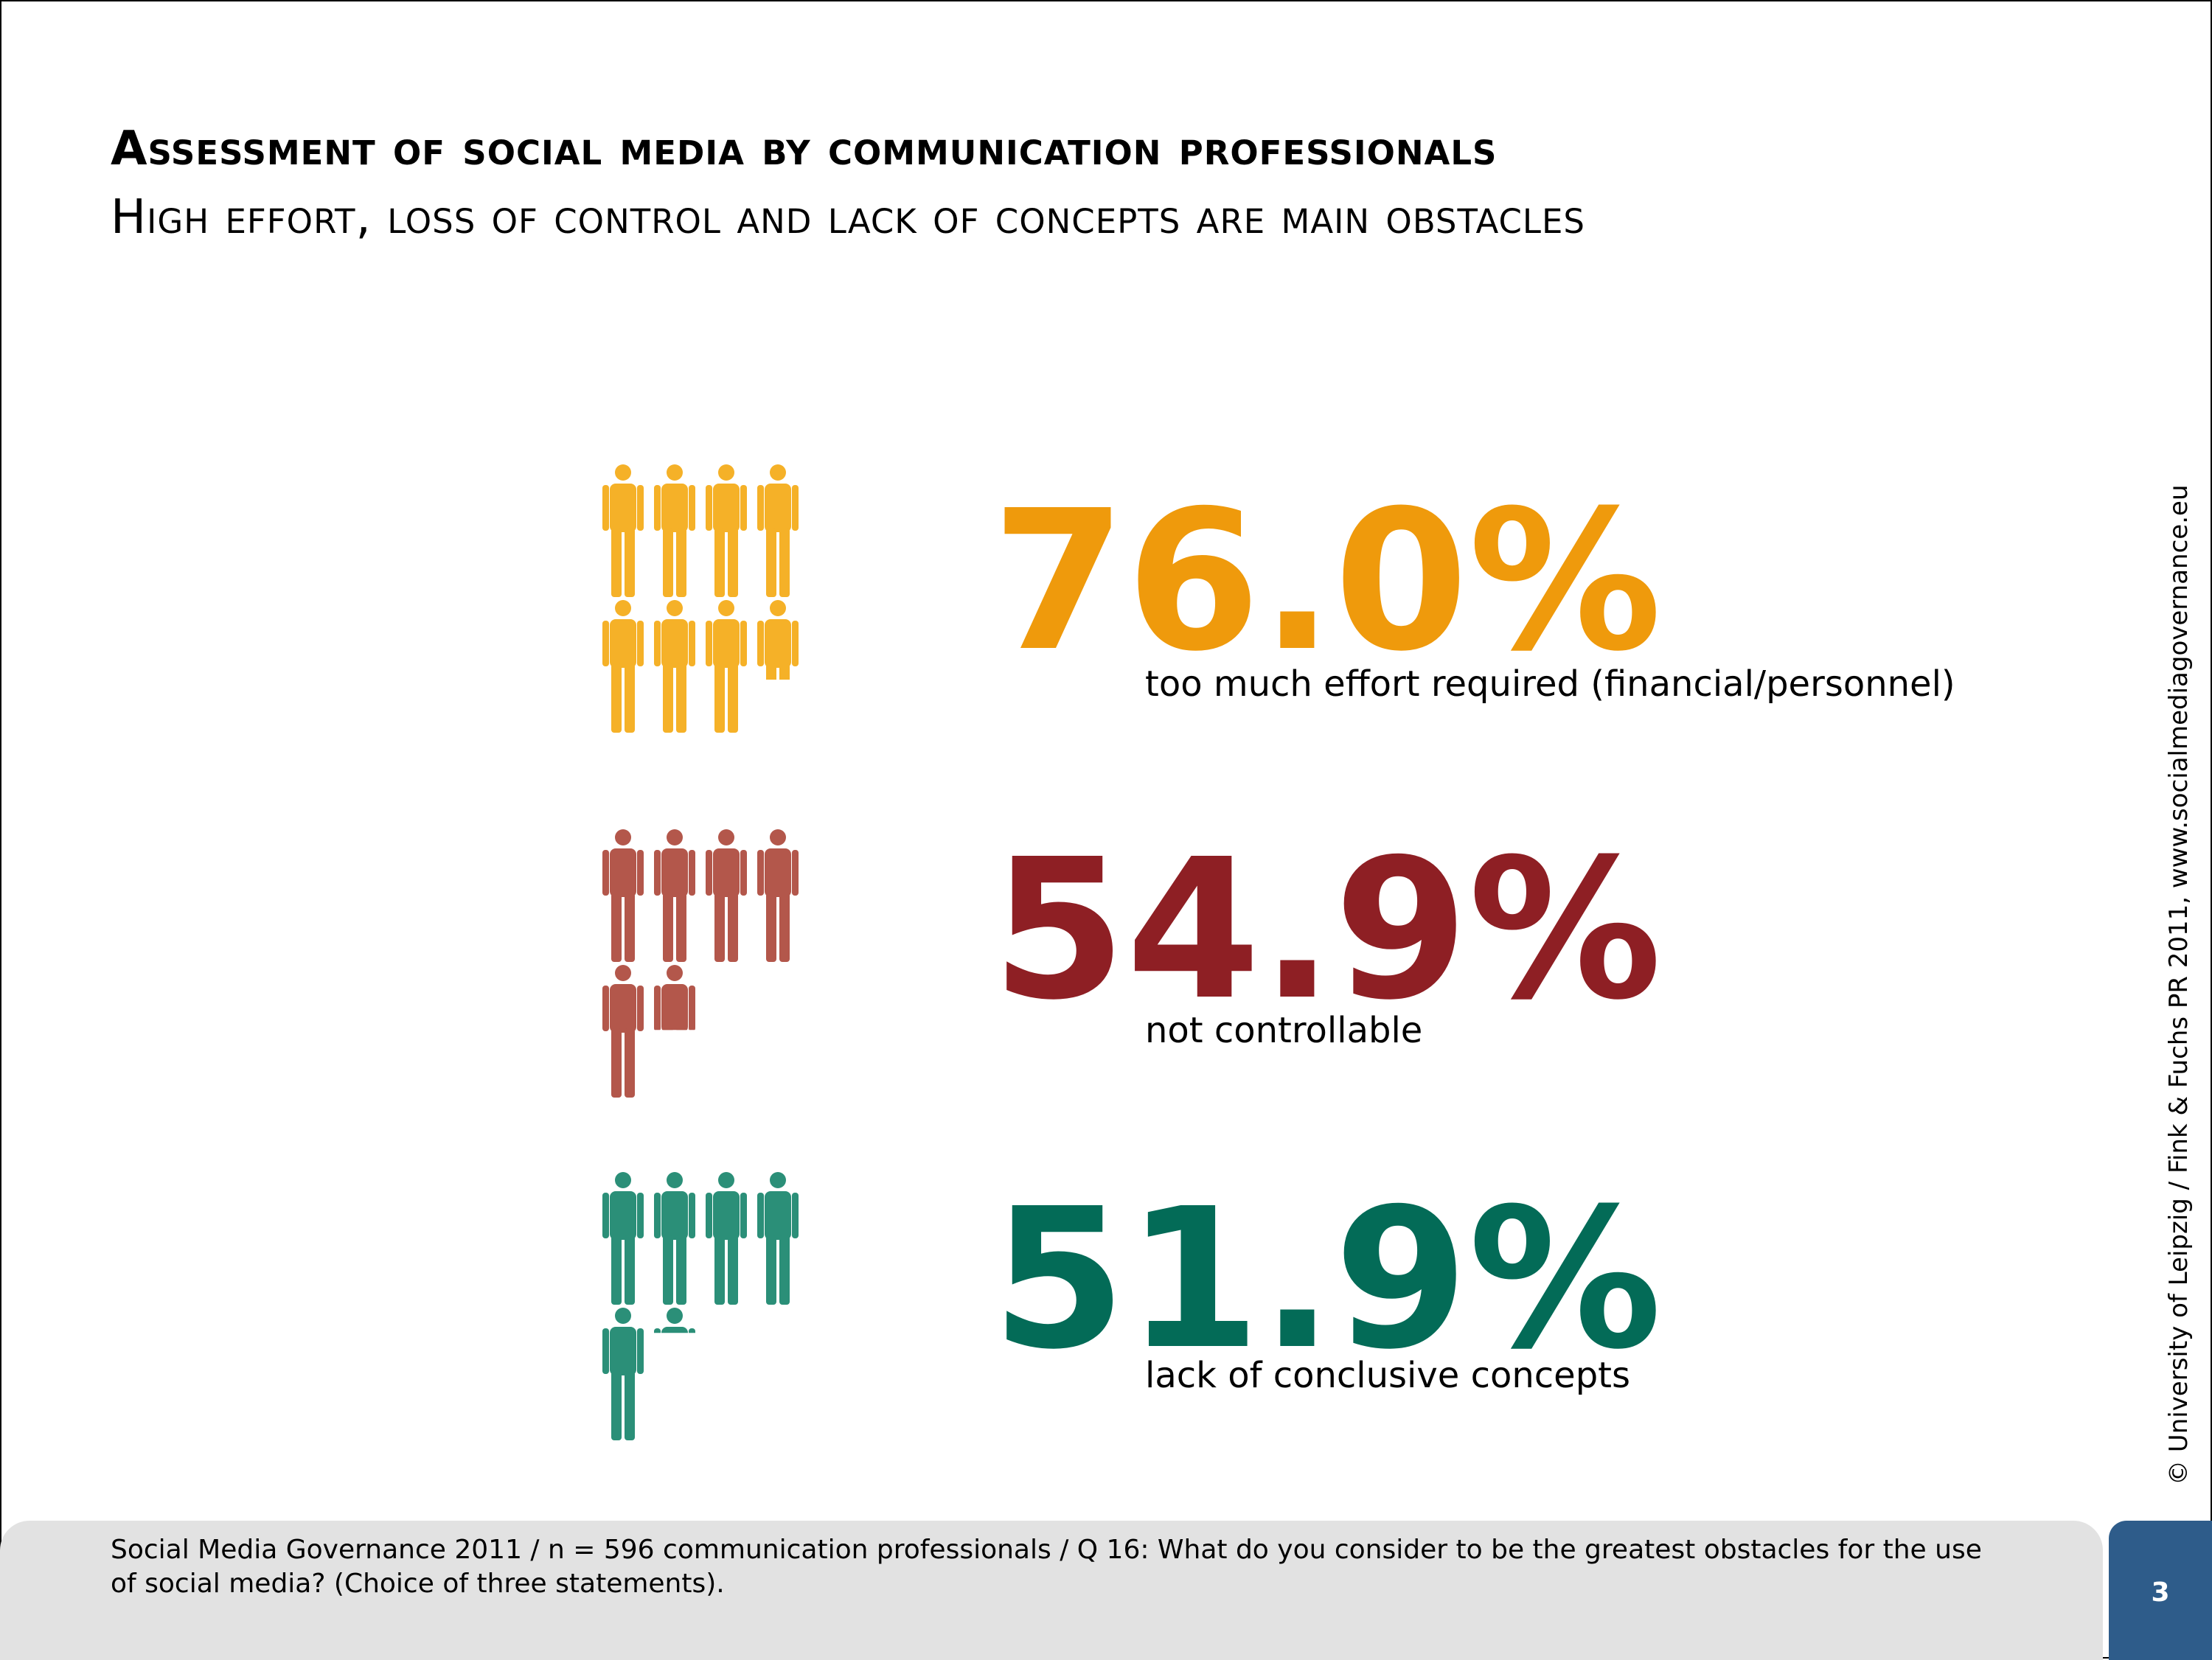  I want to click on value-effort: 76.0%, so click(1327, 581).